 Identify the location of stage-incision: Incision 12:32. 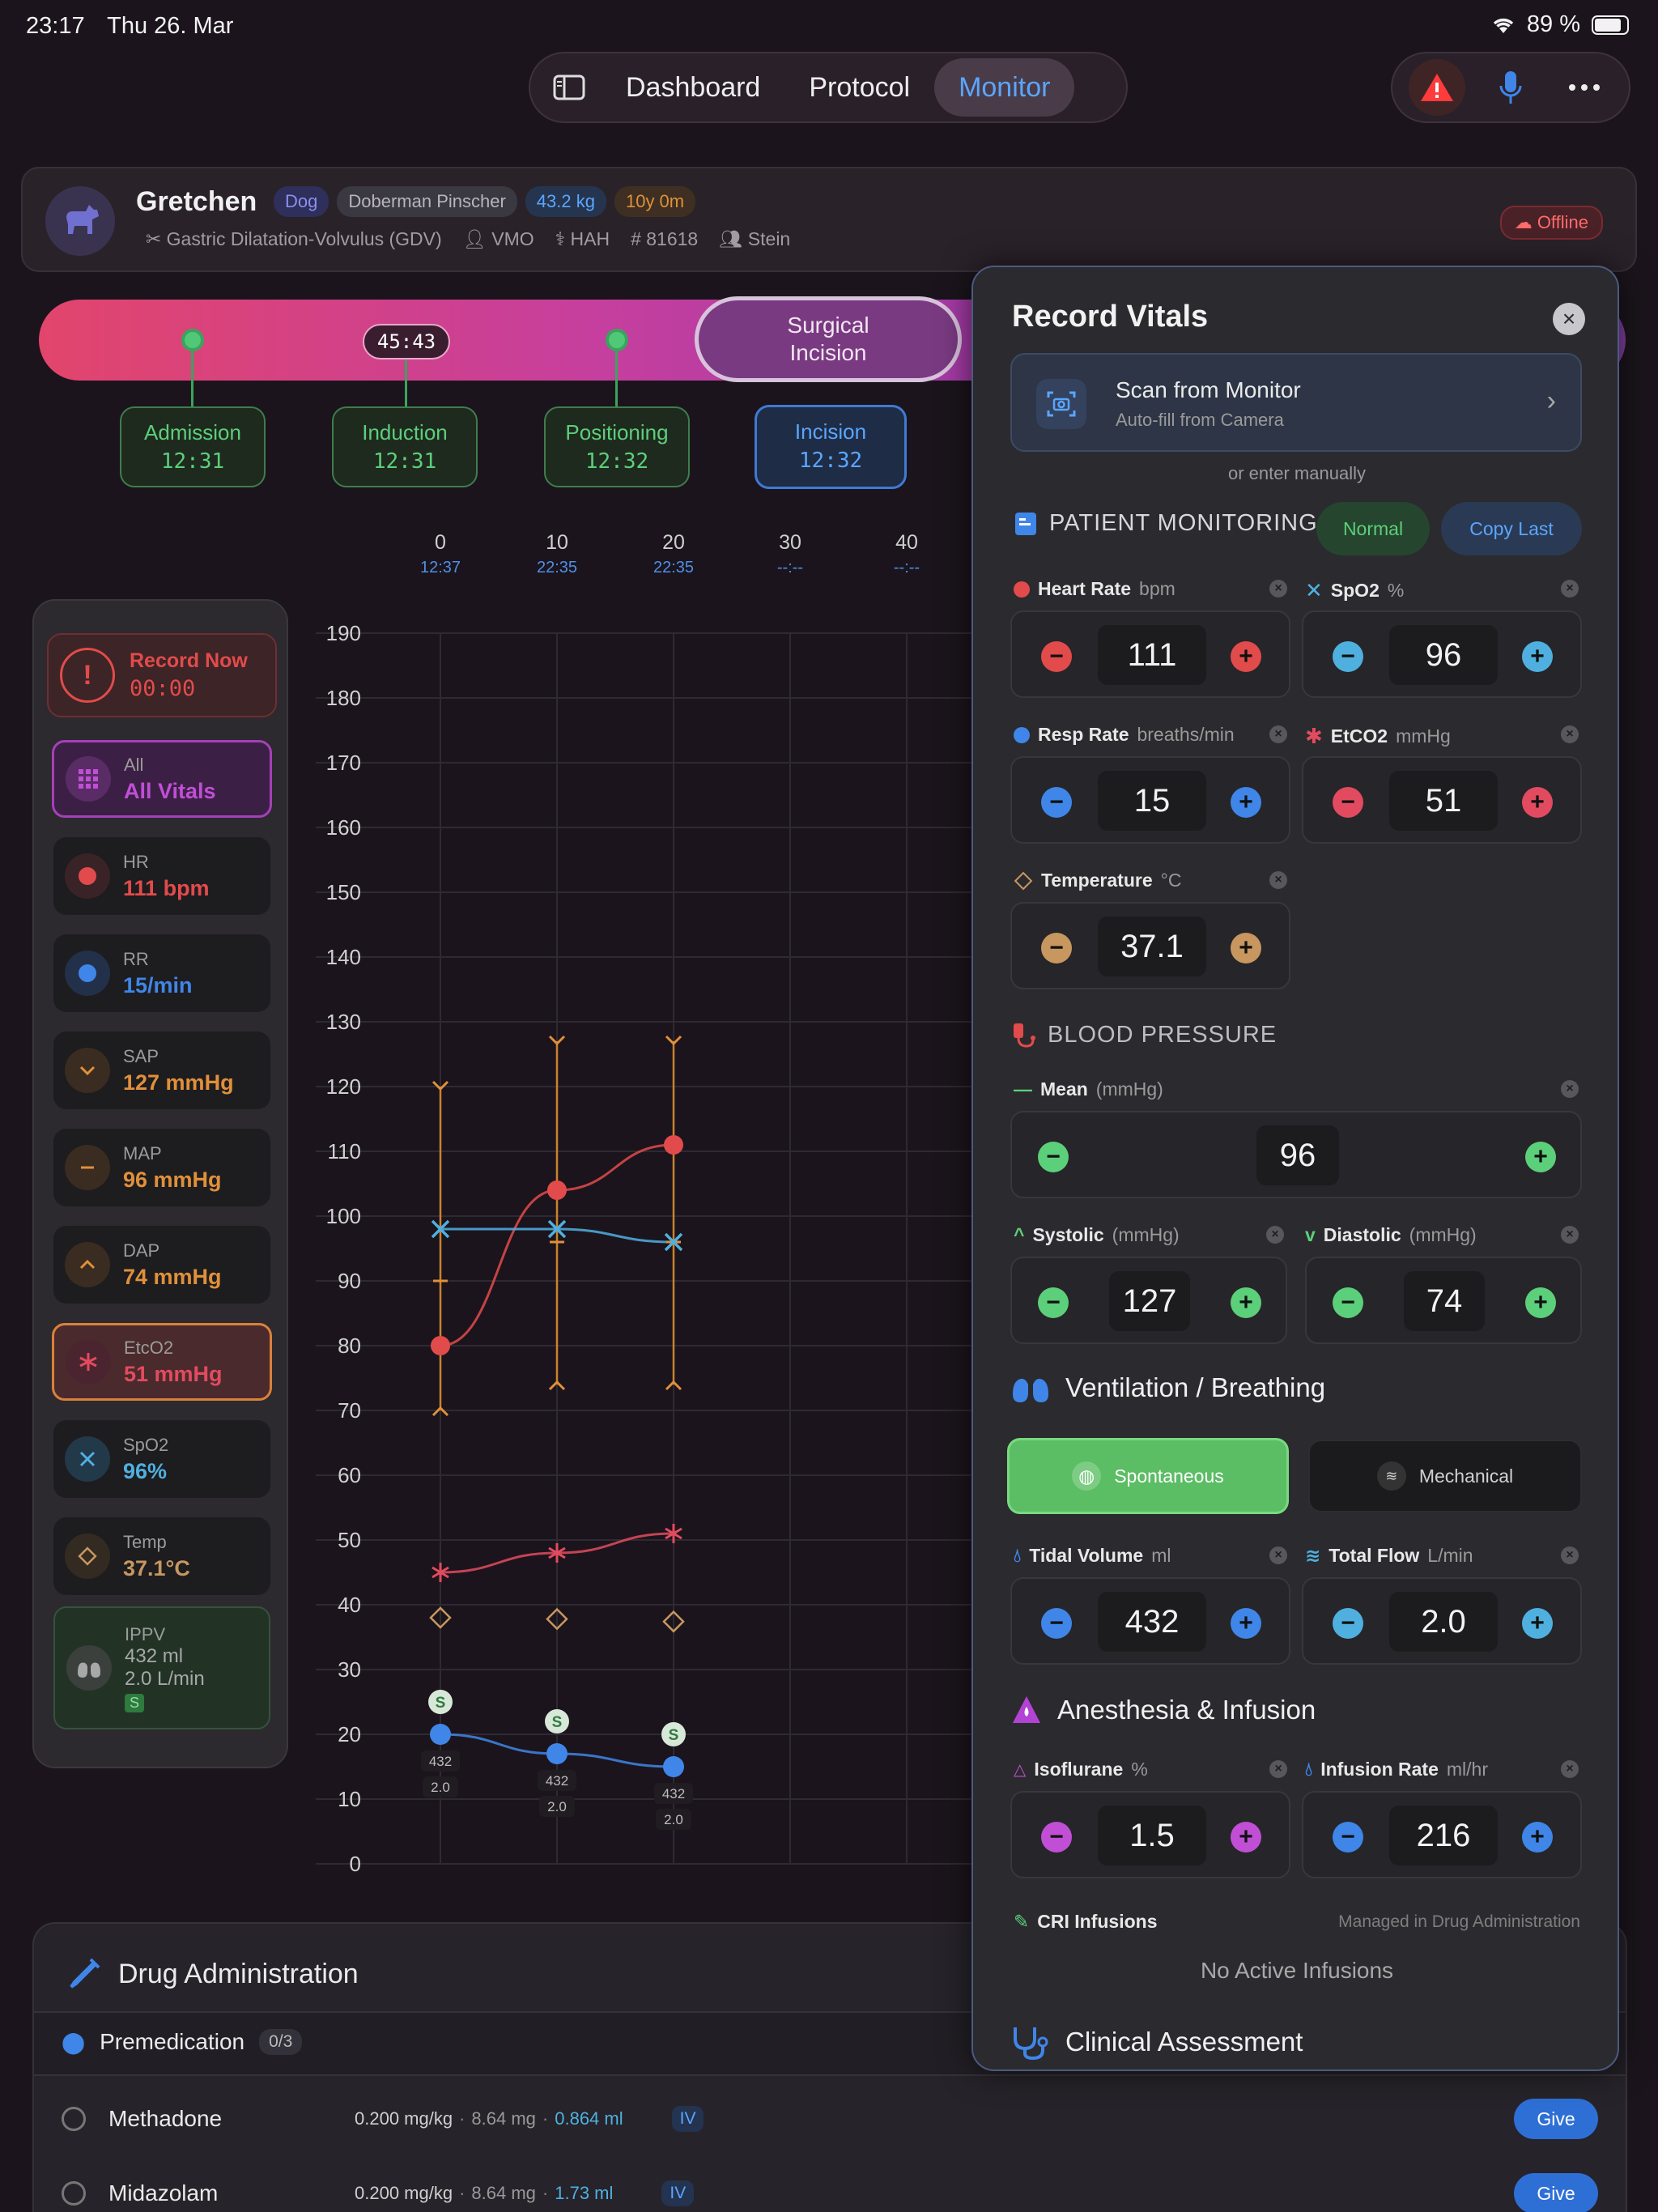
(831, 447).